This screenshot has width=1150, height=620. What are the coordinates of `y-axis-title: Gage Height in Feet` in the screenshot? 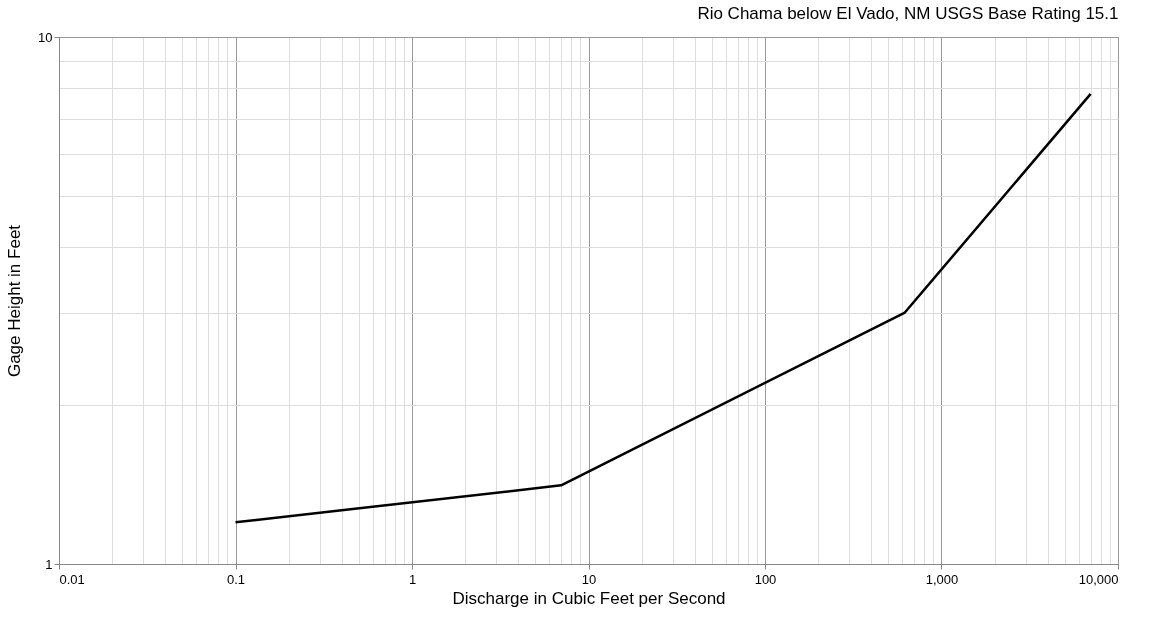 It's located at (15, 301).